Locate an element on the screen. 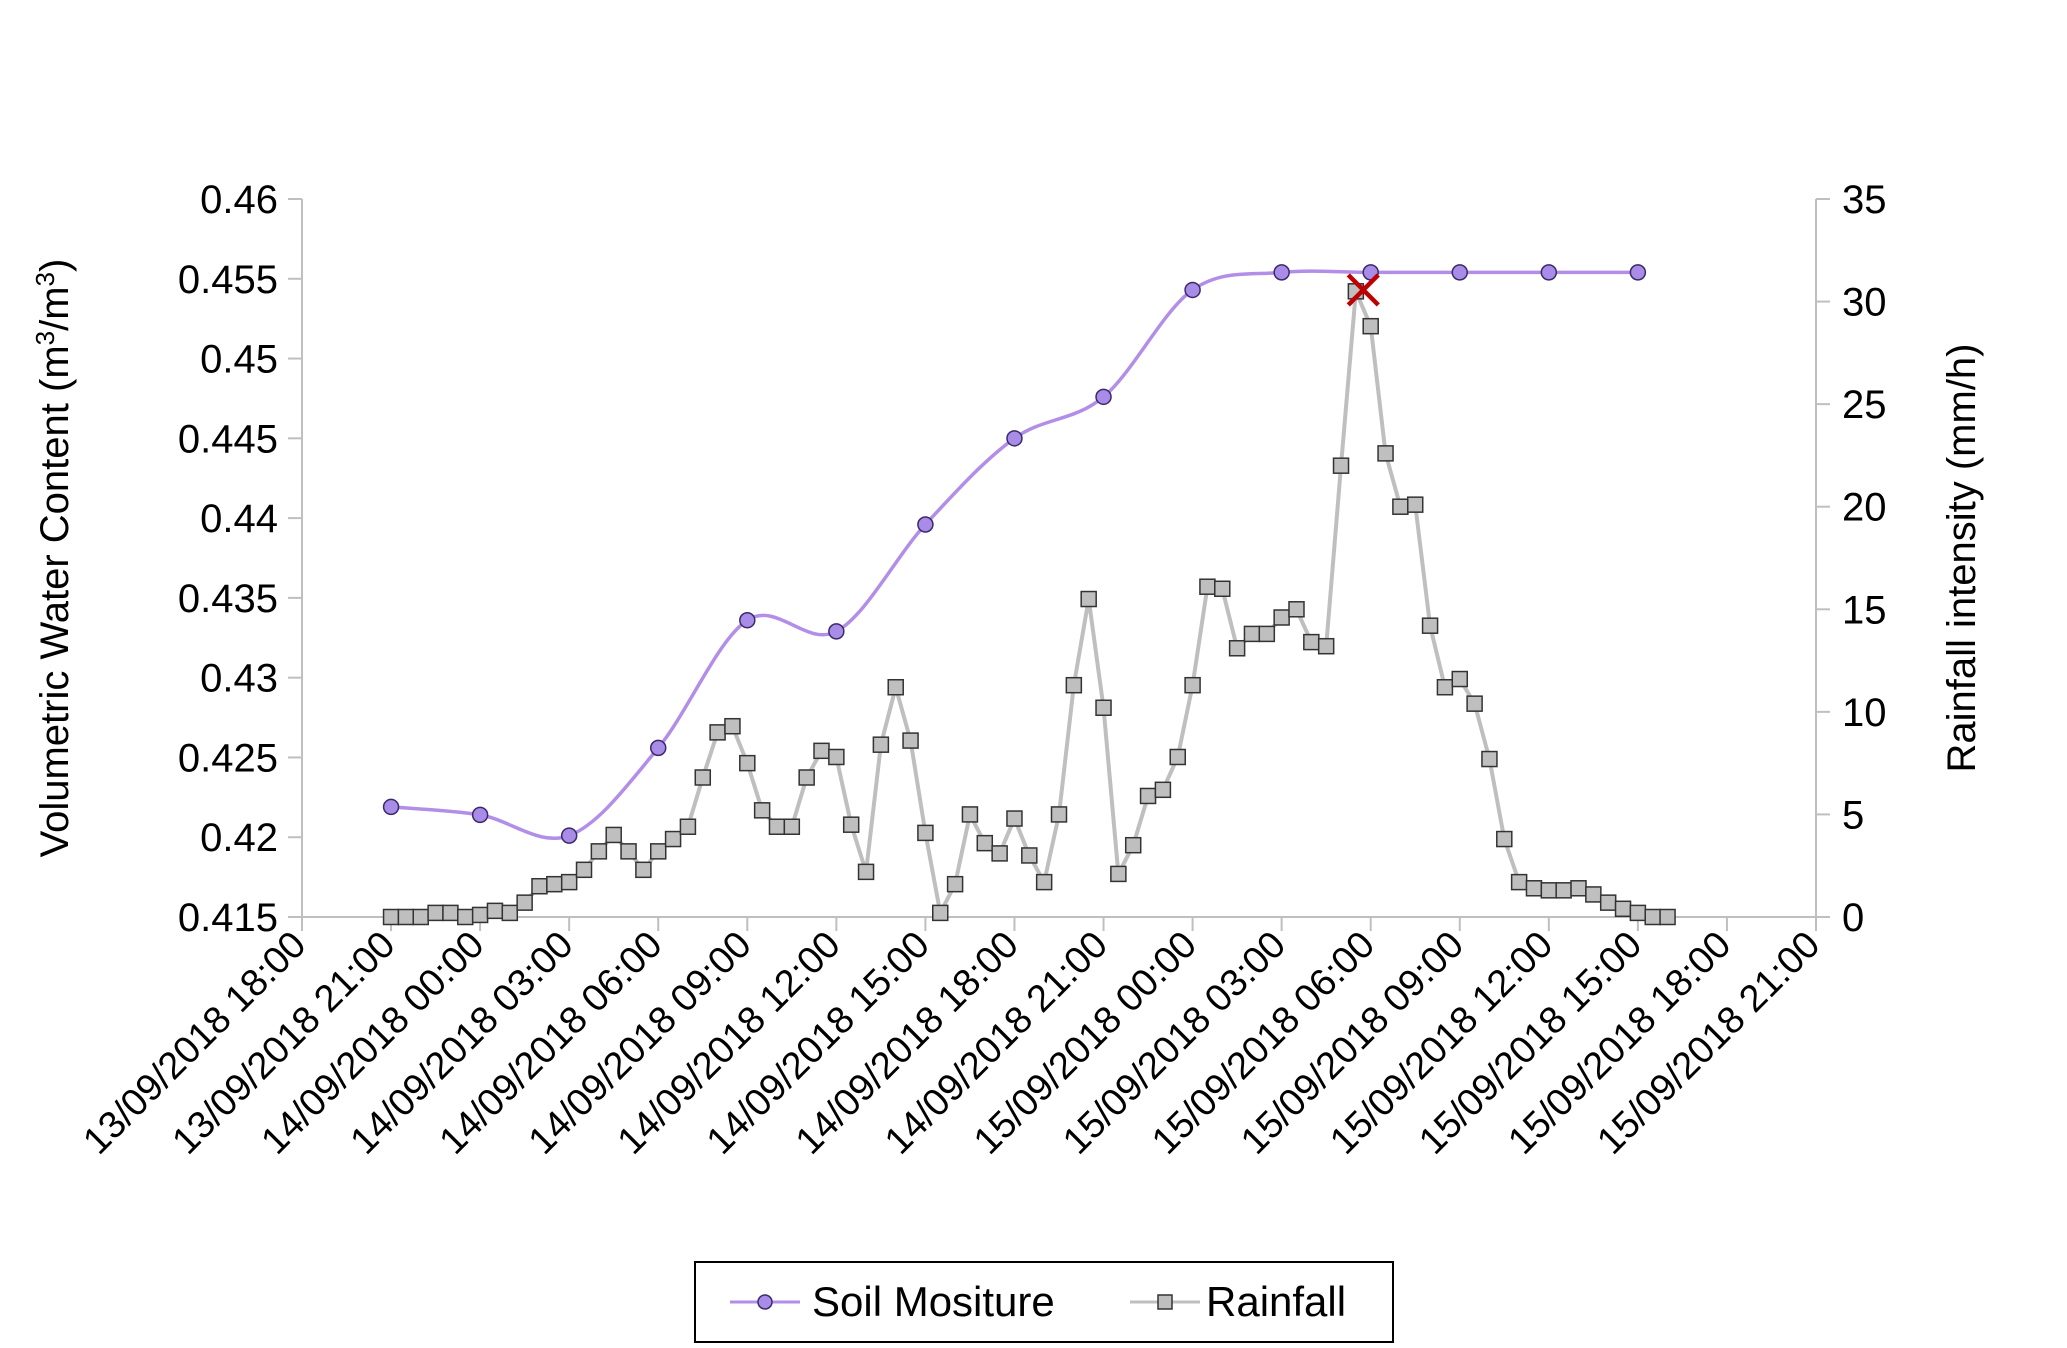 This screenshot has height=1348, width=2067. legend: Soil Mositure Rainfall is located at coordinates (1044, 1302).